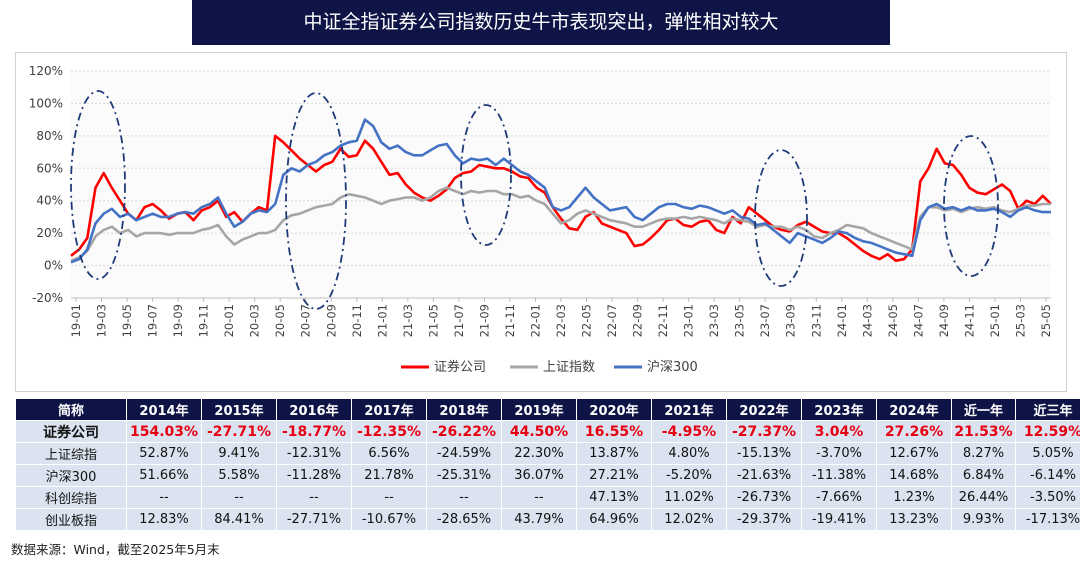 The image size is (1080, 562). Describe the element at coordinates (539, 431) in the screenshot. I see `table-cell: 44.50%` at that location.